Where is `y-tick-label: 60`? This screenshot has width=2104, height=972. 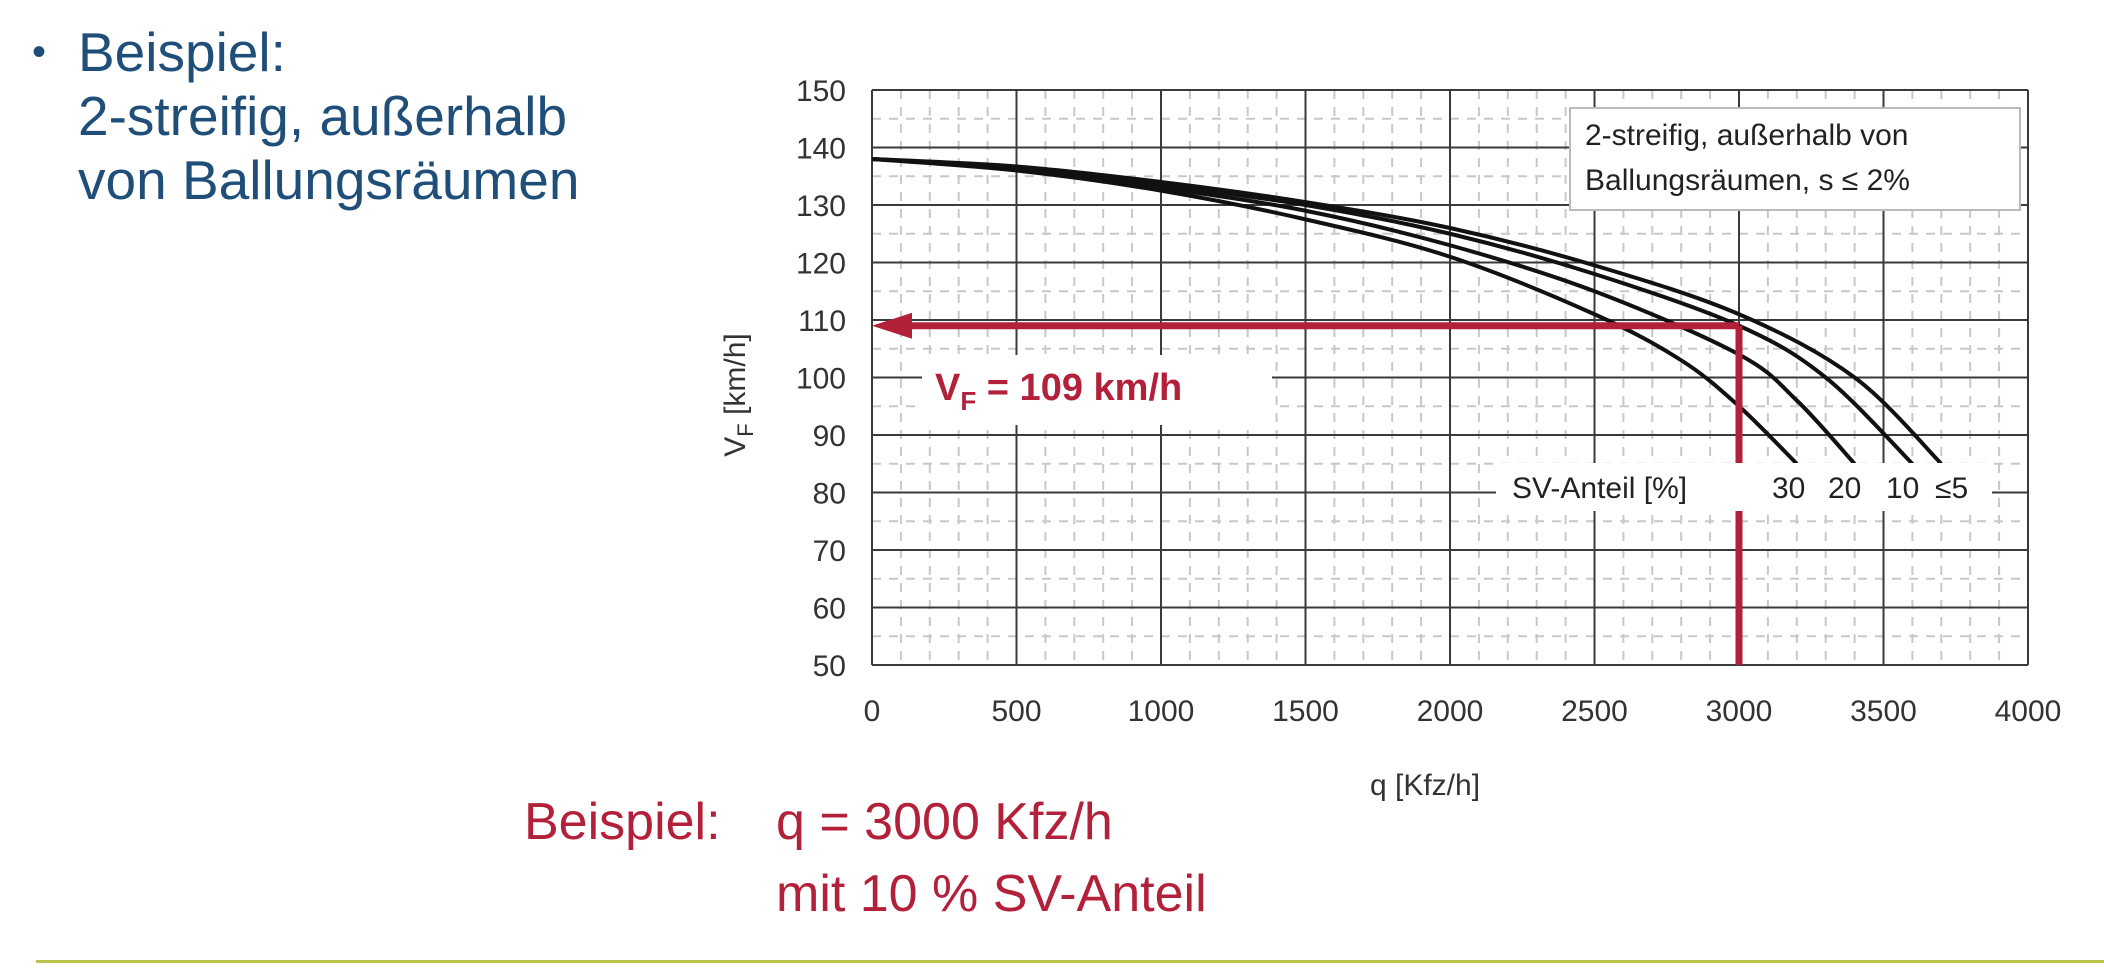 y-tick-label: 60 is located at coordinates (829, 609).